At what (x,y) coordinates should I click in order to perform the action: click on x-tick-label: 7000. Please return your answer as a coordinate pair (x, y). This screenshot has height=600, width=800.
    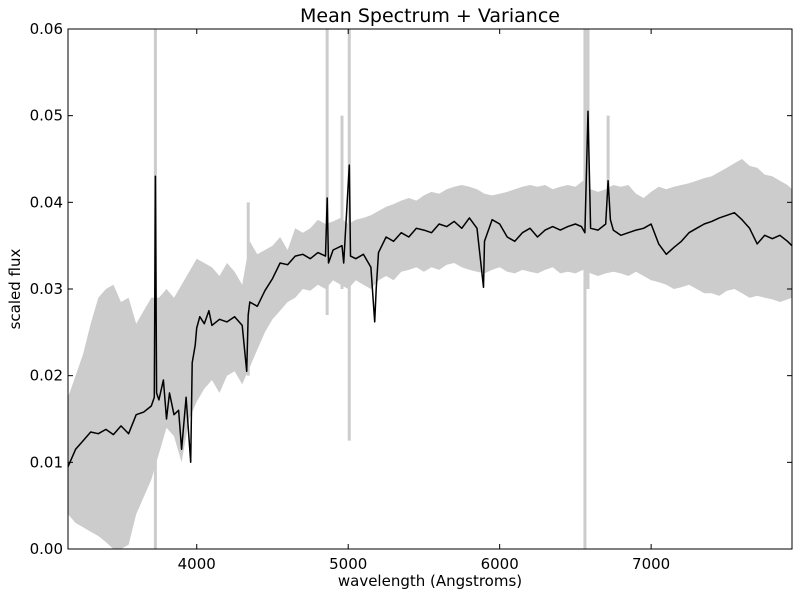
    Looking at the image, I should click on (651, 564).